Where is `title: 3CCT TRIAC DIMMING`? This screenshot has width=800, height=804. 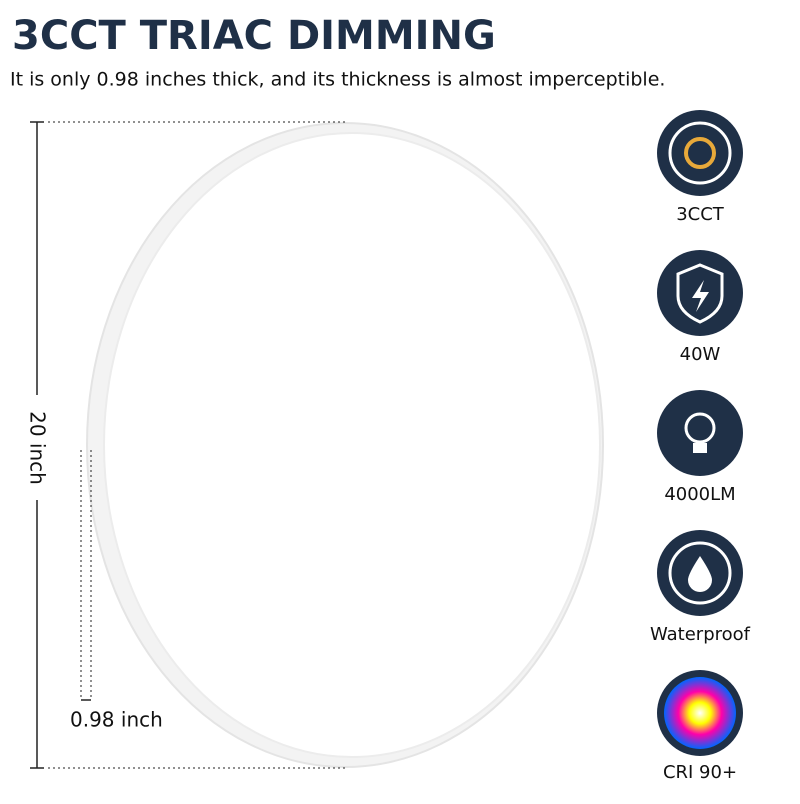
title: 3CCT TRIAC DIMMING is located at coordinates (254, 36).